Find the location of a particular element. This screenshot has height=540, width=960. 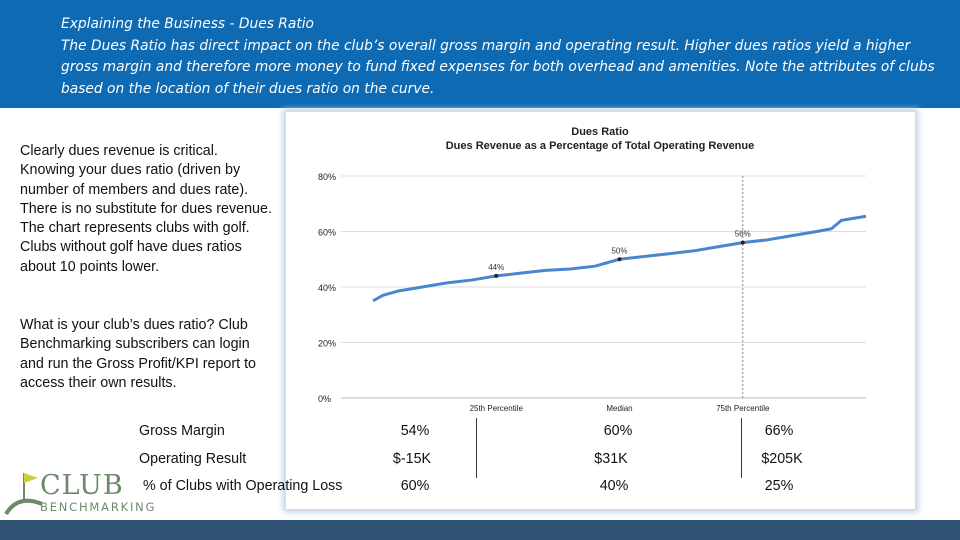

logo-club-text: CLUB is located at coordinates (82, 485).